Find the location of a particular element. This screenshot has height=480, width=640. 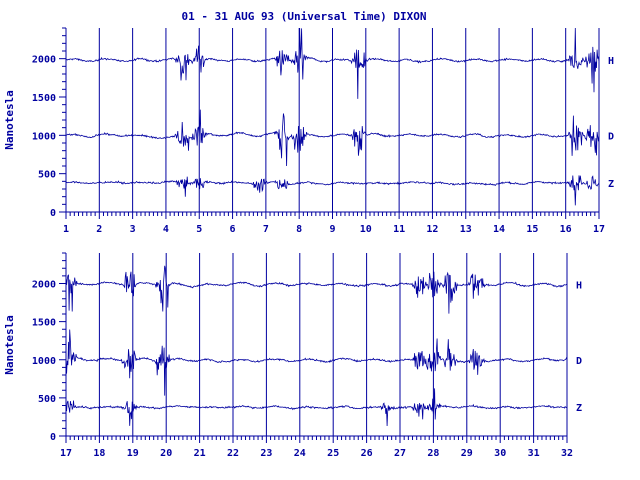

x-tick-label: 7 is located at coordinates (266, 229).